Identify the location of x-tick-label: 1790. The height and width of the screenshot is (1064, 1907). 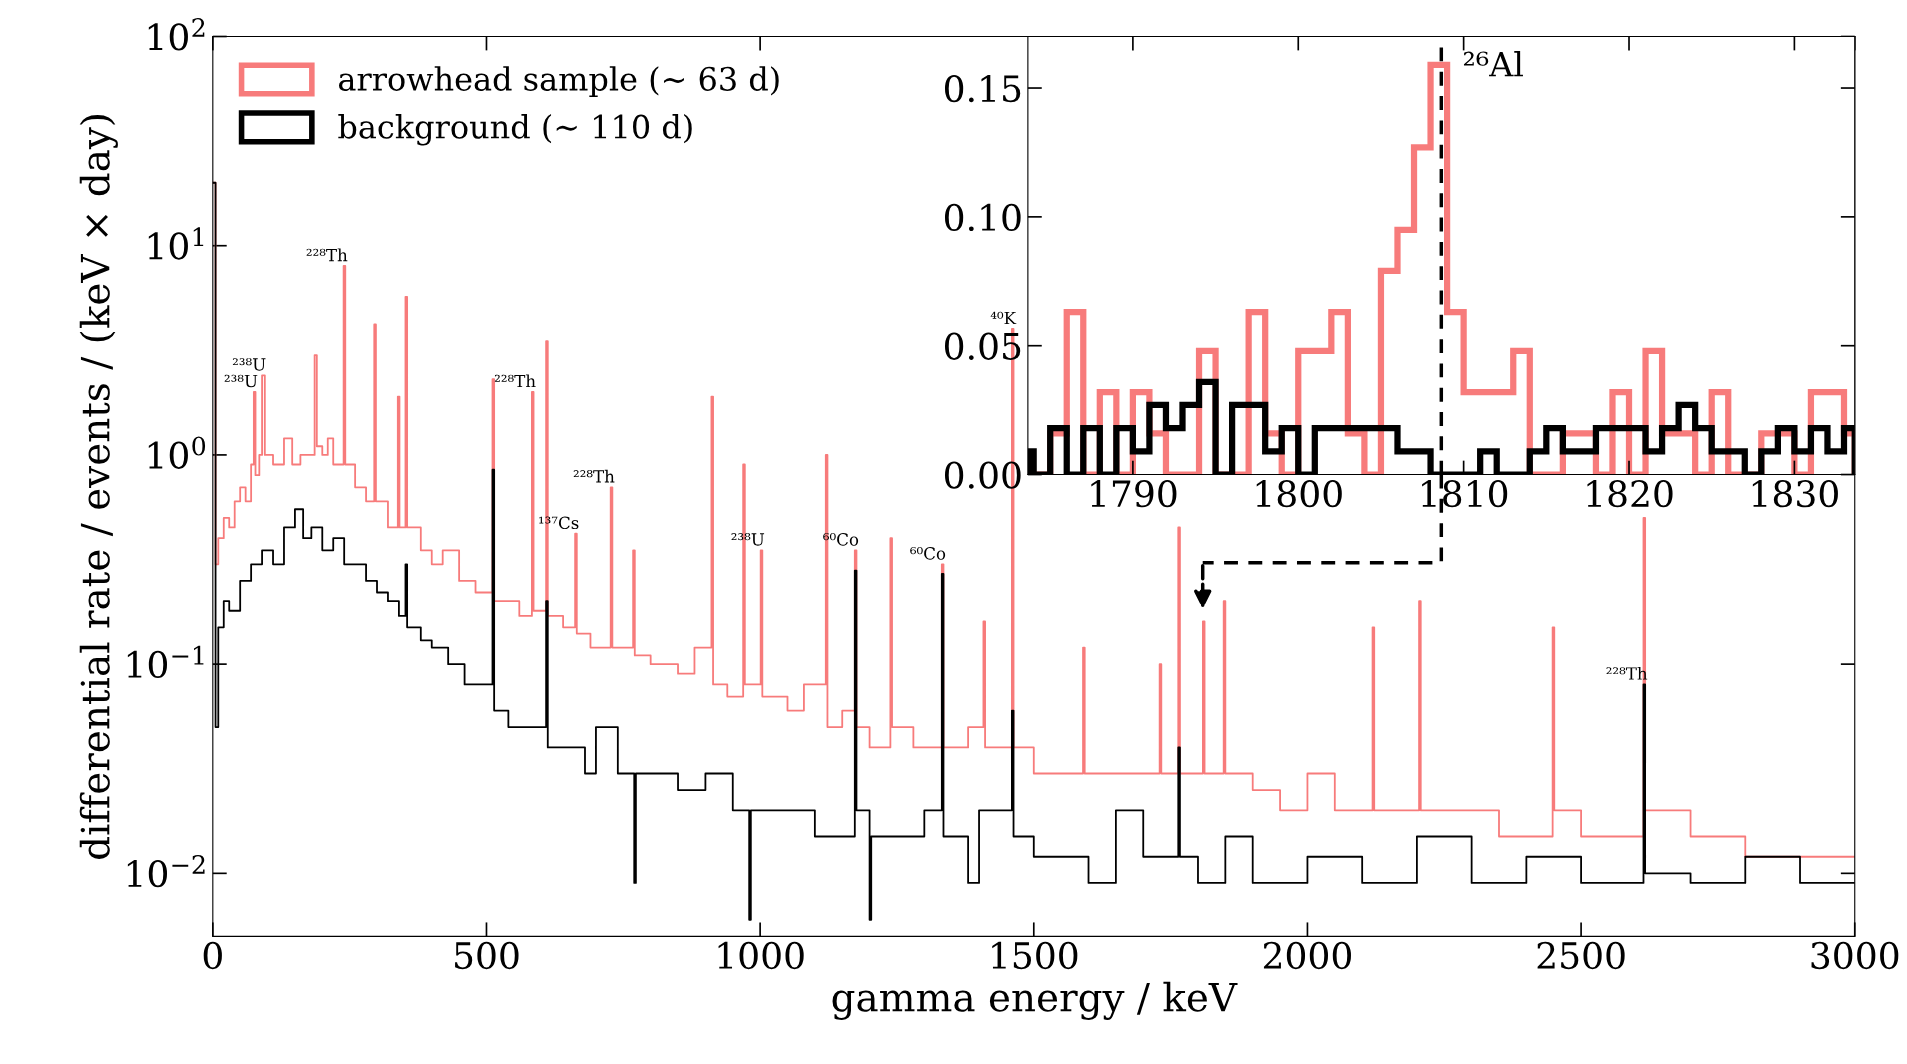
(1134, 494).